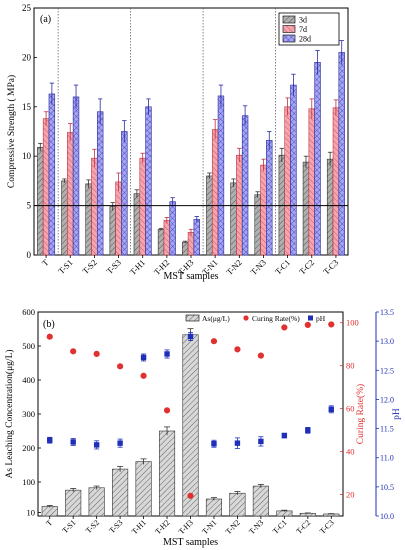 The height and width of the screenshot is (550, 405). I want to click on ph-y-tick-label-13-0: 13.0, so click(387, 341).